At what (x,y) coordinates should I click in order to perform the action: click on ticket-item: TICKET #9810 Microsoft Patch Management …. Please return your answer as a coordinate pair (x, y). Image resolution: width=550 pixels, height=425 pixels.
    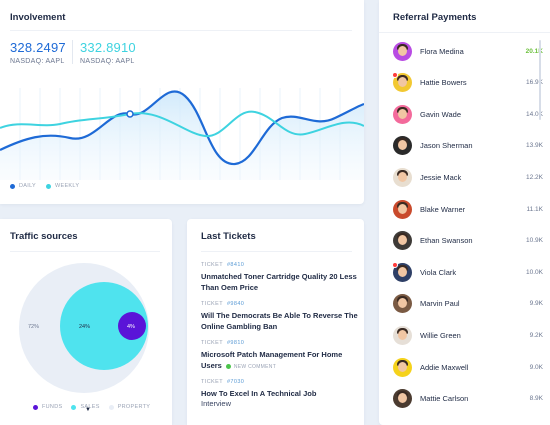
    Looking at the image, I should click on (281, 356).